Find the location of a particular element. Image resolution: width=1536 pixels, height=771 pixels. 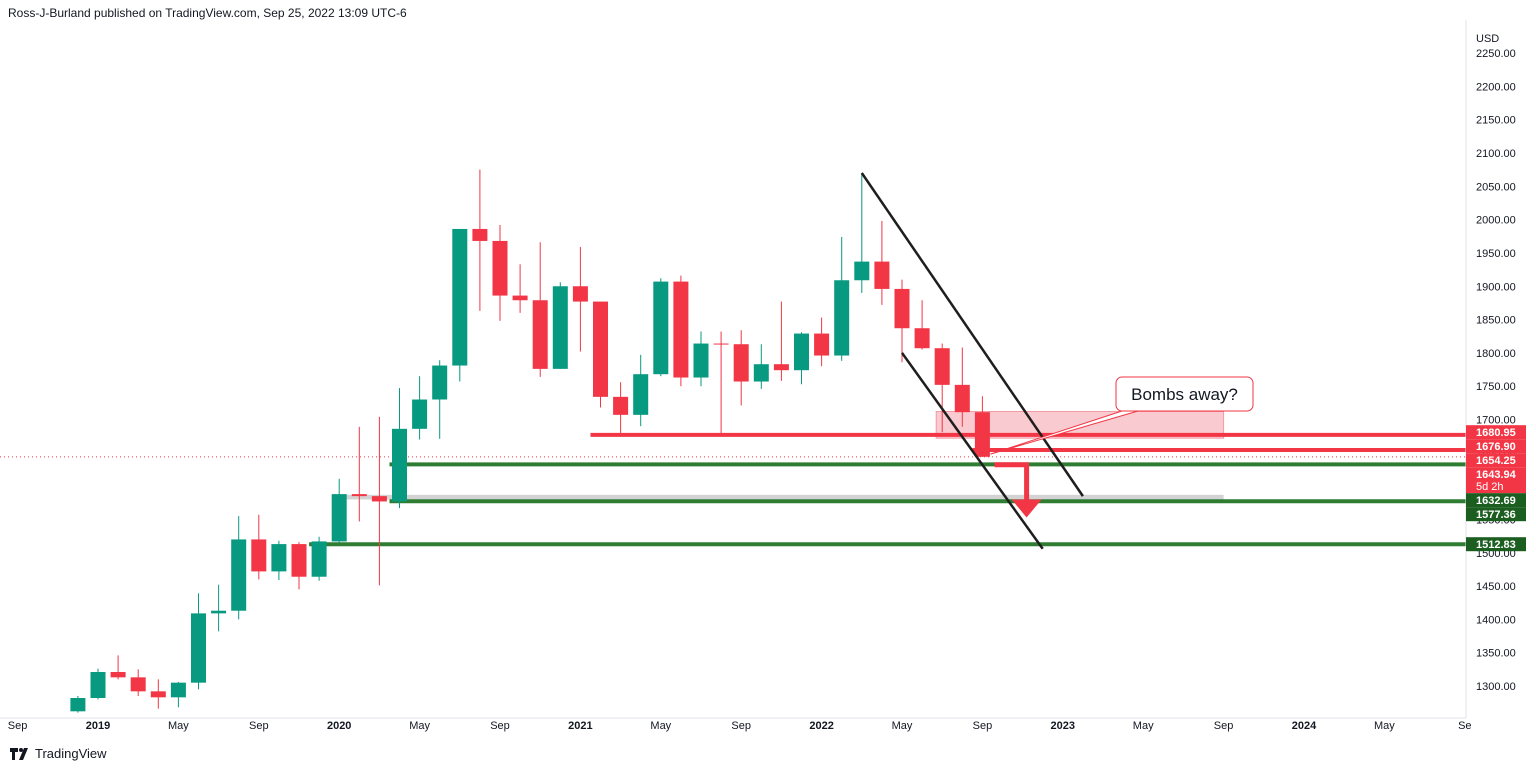

price-label-1: 1676.90 is located at coordinates (1496, 446).